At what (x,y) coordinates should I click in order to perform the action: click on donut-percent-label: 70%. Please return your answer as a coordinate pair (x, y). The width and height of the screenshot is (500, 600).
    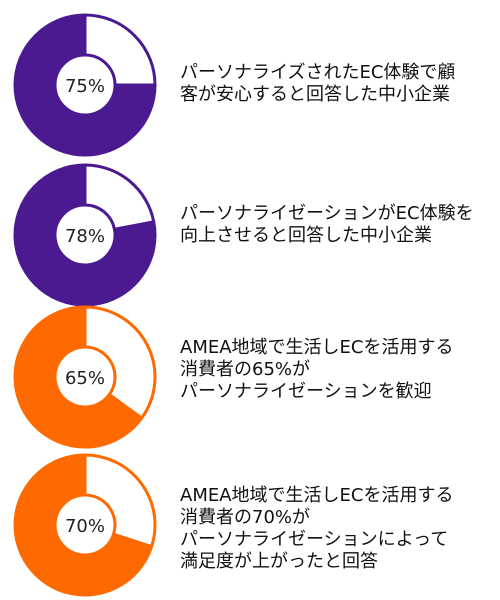
    Looking at the image, I should click on (85, 526).